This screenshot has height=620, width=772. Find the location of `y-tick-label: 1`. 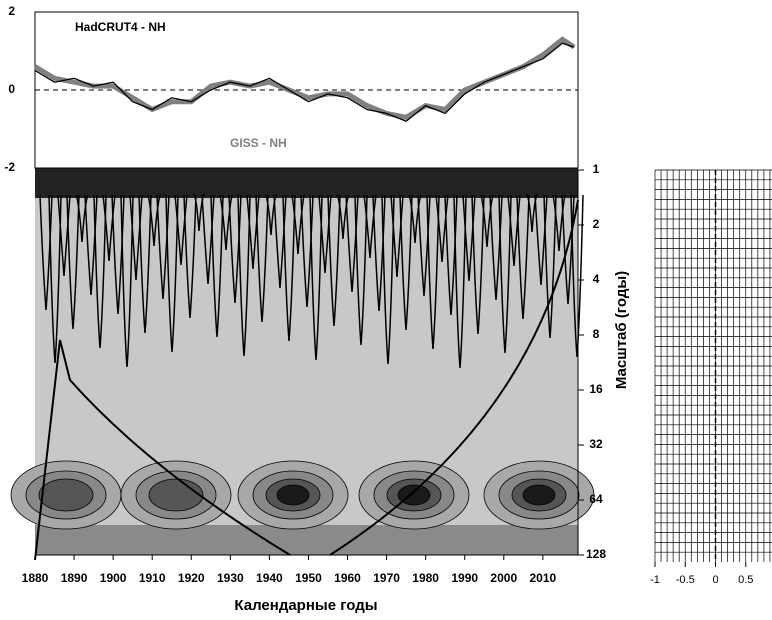

y-tick-label: 1 is located at coordinates (596, 169).